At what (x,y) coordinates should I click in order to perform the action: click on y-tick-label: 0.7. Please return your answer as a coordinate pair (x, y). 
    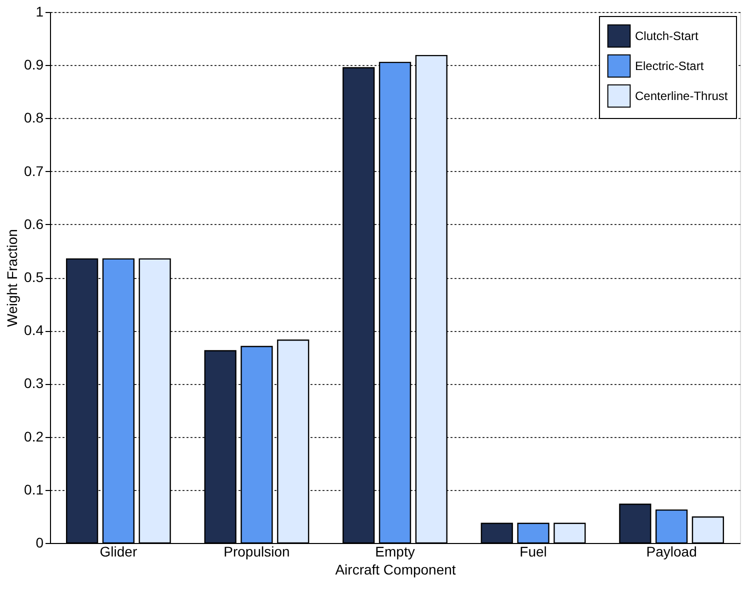
    Looking at the image, I should click on (34, 170).